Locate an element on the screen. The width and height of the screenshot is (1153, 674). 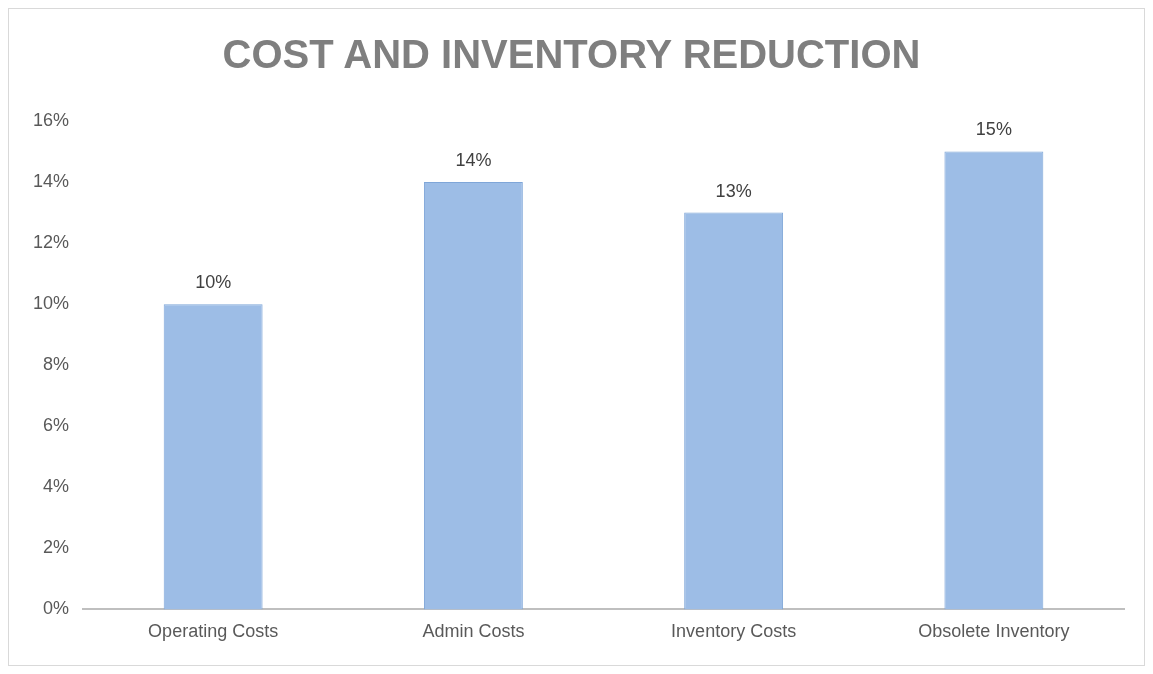
y-tick-label: 0% is located at coordinates (56, 608).